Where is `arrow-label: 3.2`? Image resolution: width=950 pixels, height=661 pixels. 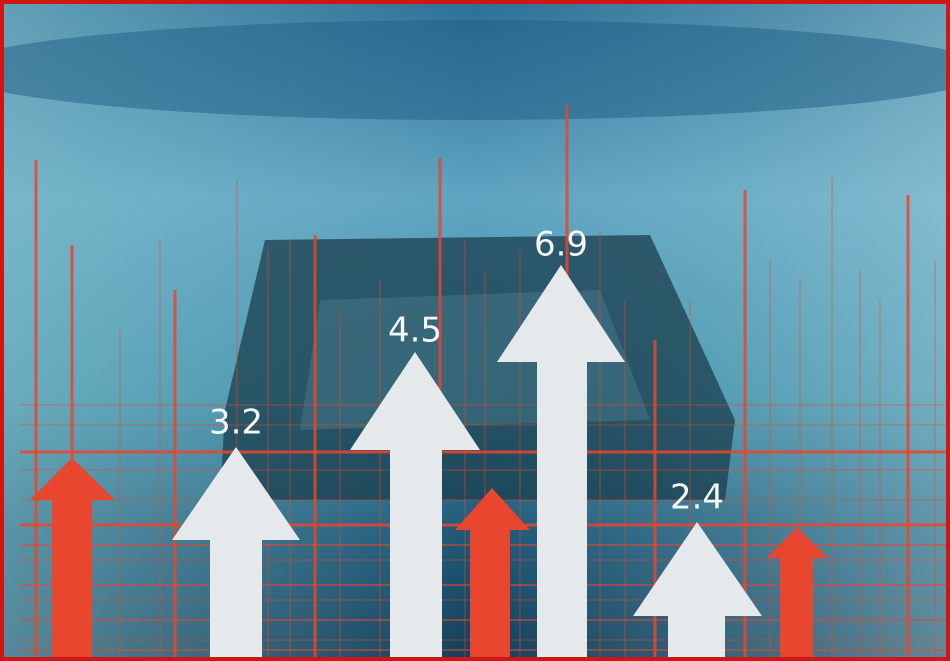 arrow-label: 3.2 is located at coordinates (236, 423).